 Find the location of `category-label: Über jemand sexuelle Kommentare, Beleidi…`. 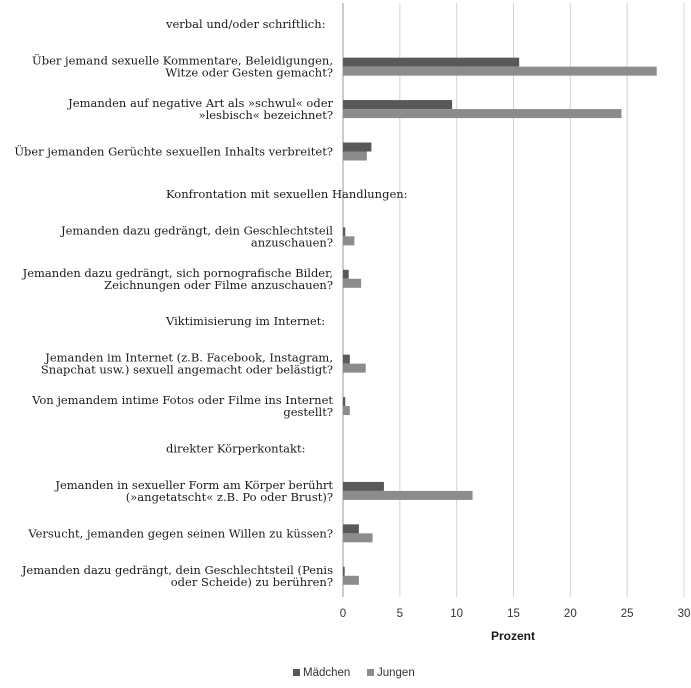

category-label: Über jemand sexuelle Kommentare, Beleidi… is located at coordinates (182, 61).